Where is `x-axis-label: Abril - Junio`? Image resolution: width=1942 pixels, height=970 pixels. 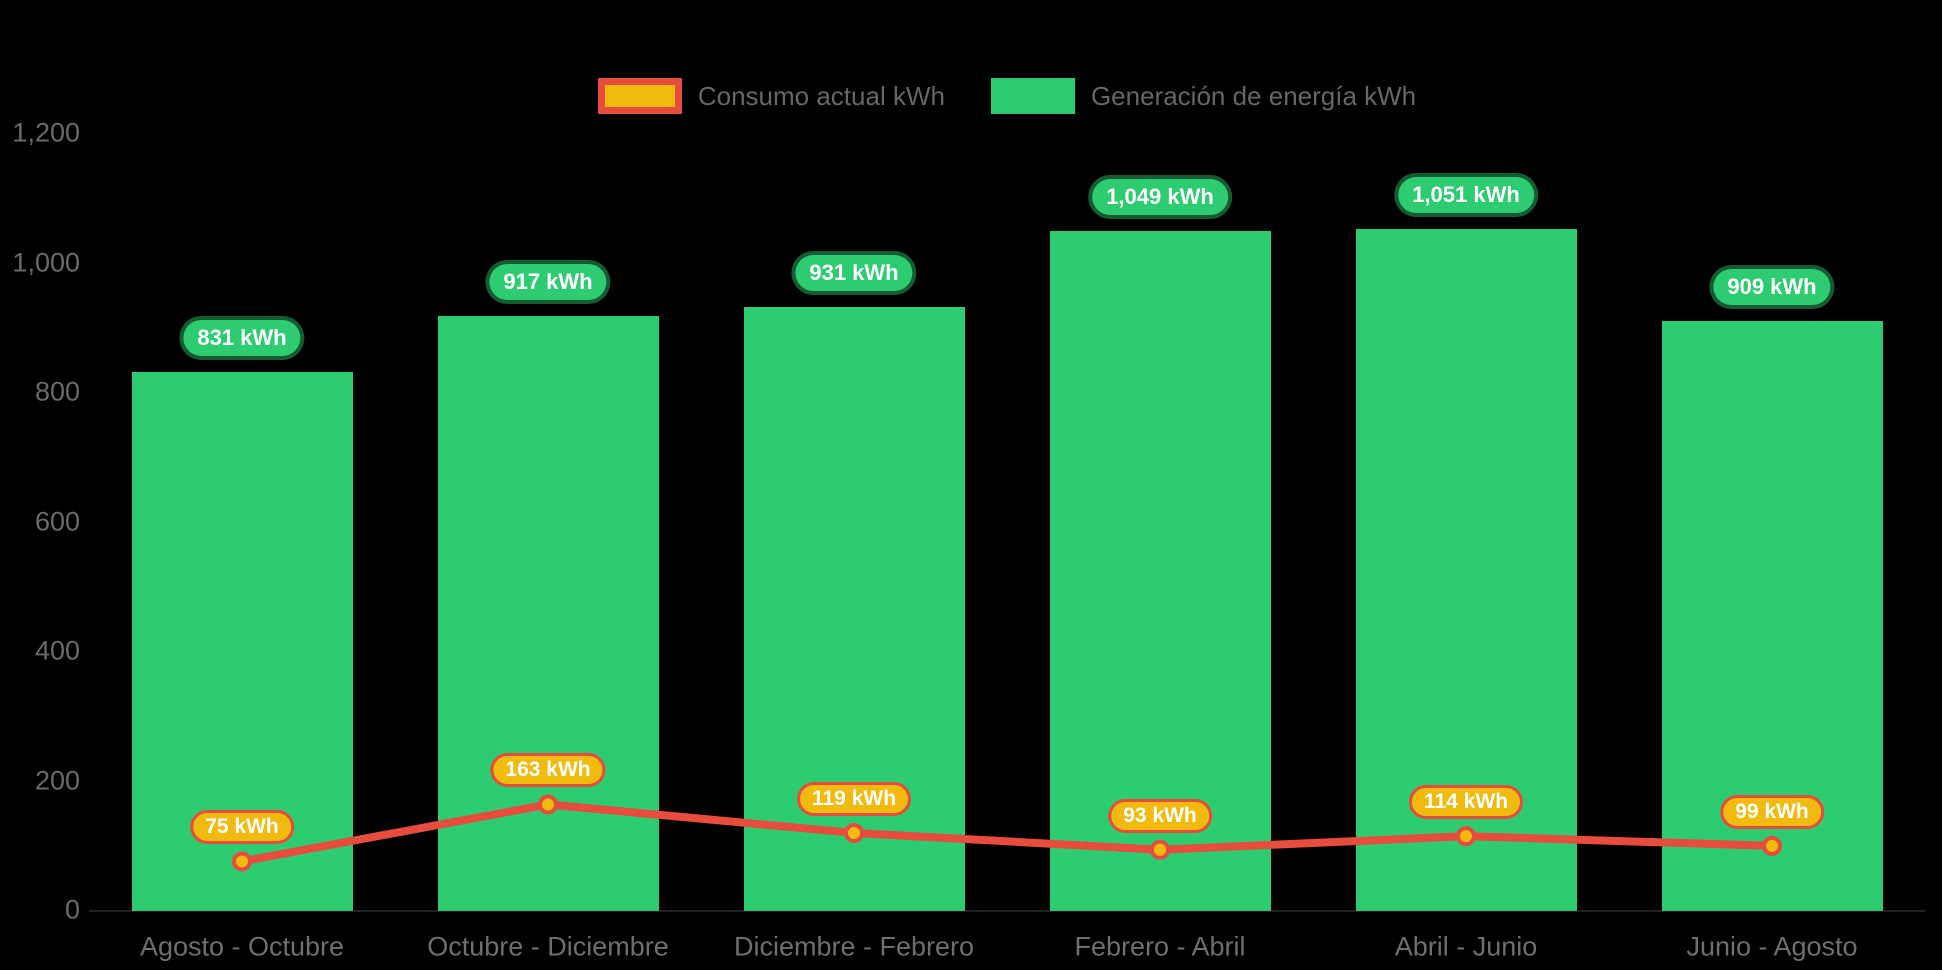 x-axis-label: Abril - Junio is located at coordinates (1466, 946).